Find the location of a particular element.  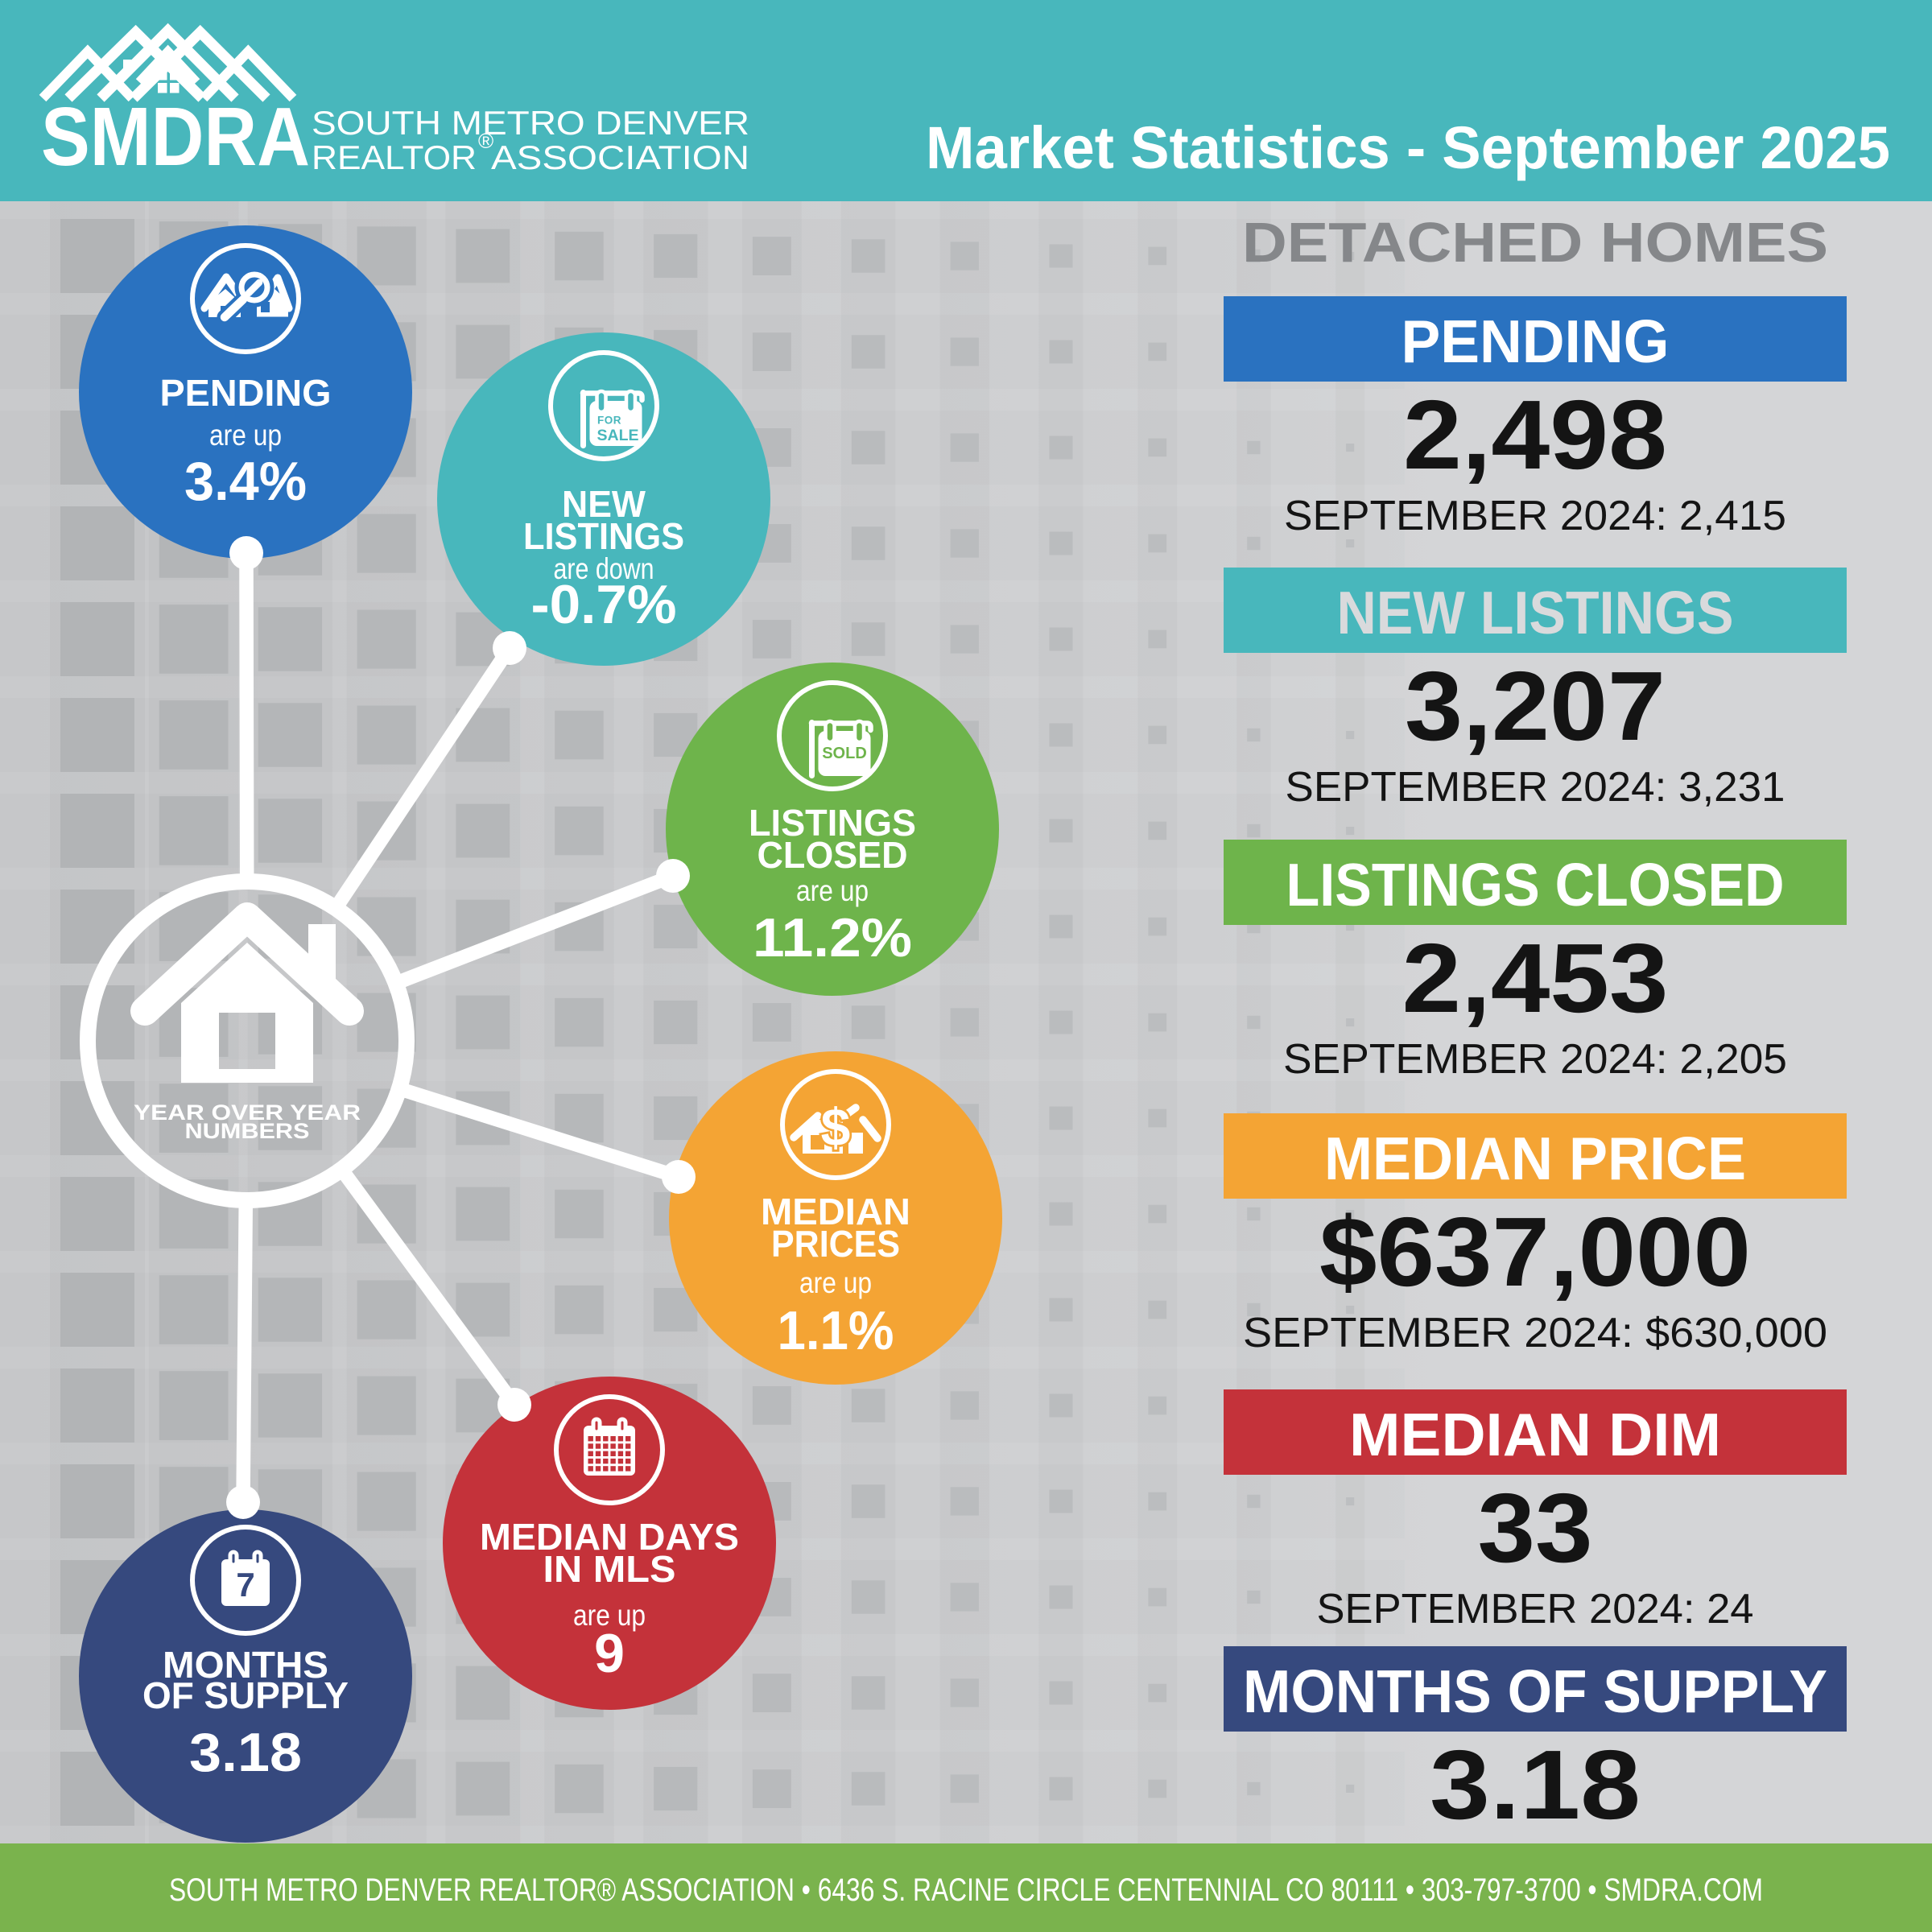

svg-text: IN MLS is located at coordinates (609, 1569).